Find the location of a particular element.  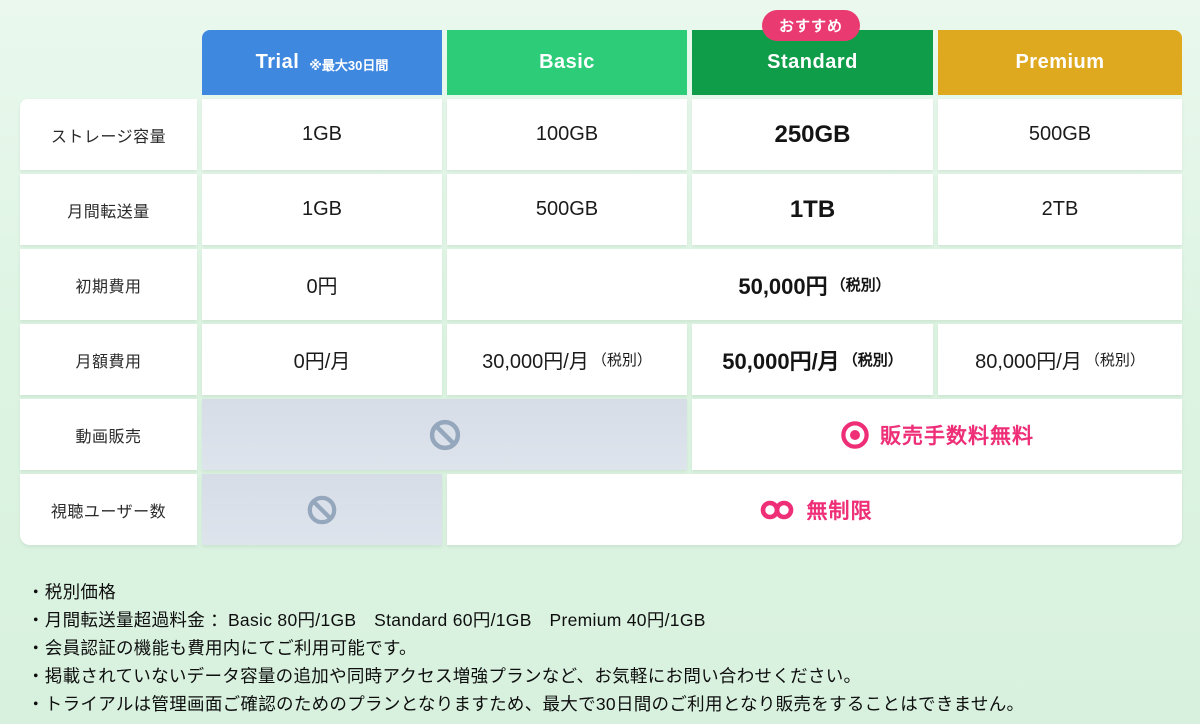

plan-header-basic: Basic is located at coordinates (567, 62).